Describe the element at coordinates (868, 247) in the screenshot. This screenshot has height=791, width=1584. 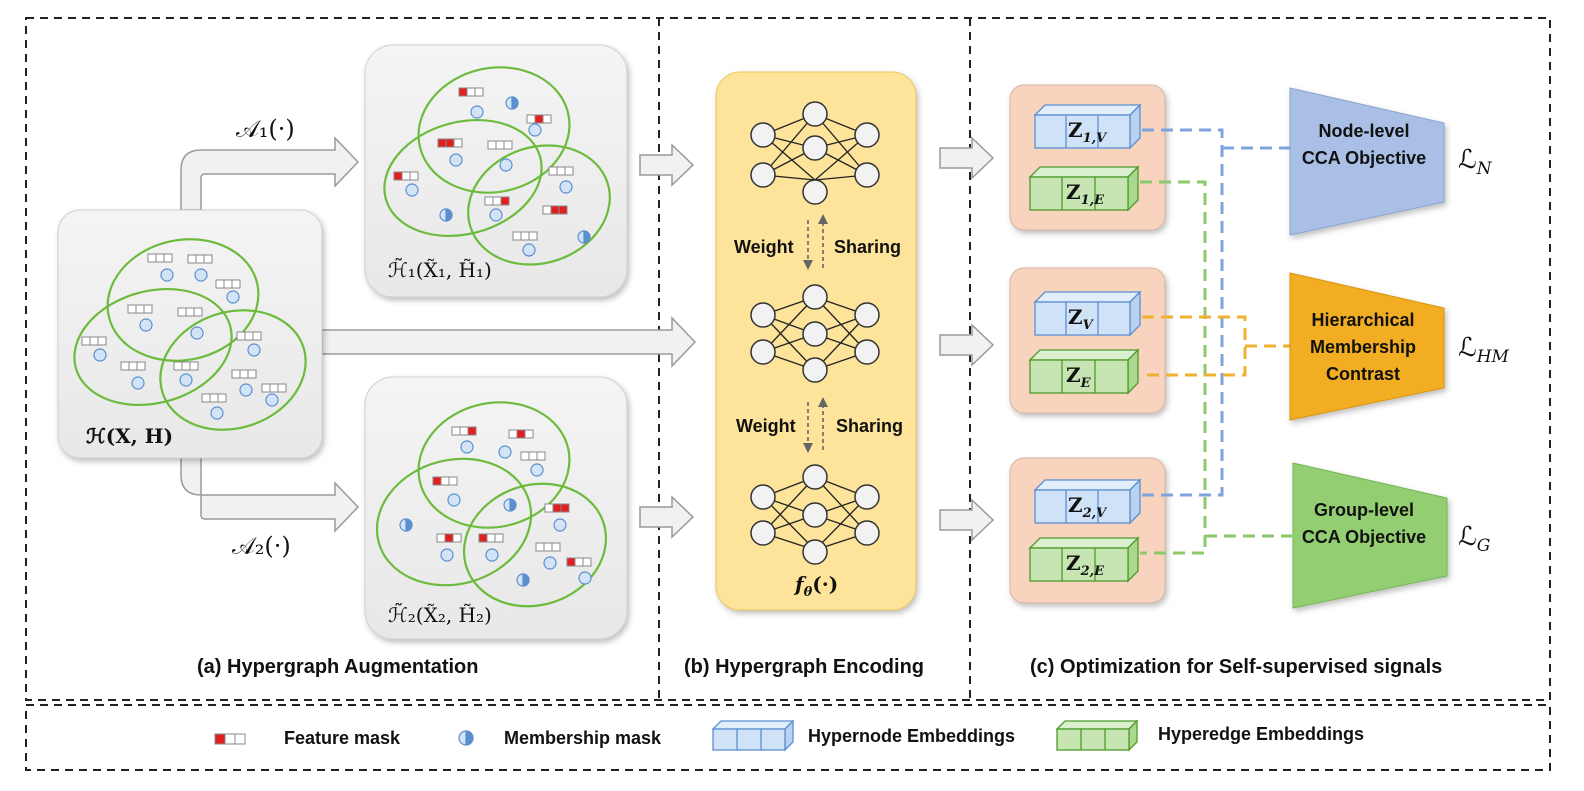
I see `sharing-label-top: Sharing` at that location.